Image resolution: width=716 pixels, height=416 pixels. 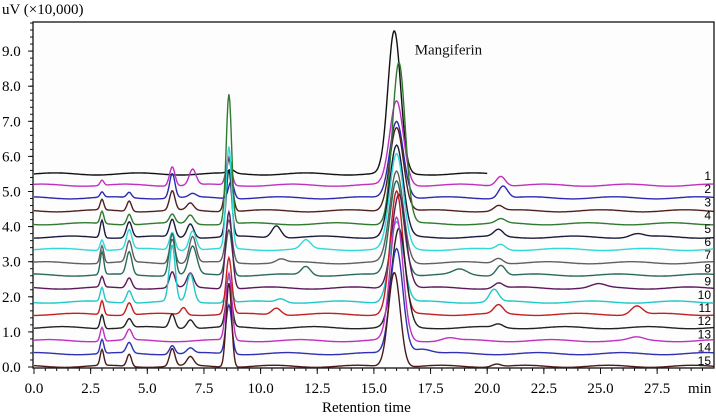 I want to click on trace-label: 8, so click(x=707, y=268).